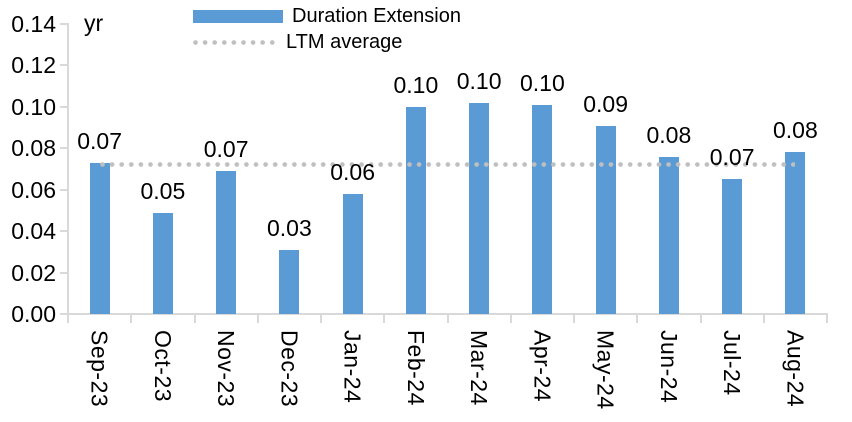 This screenshot has width=852, height=422. Describe the element at coordinates (605, 370) in the screenshot. I see `x-axis-label-may-24: May-24` at that location.